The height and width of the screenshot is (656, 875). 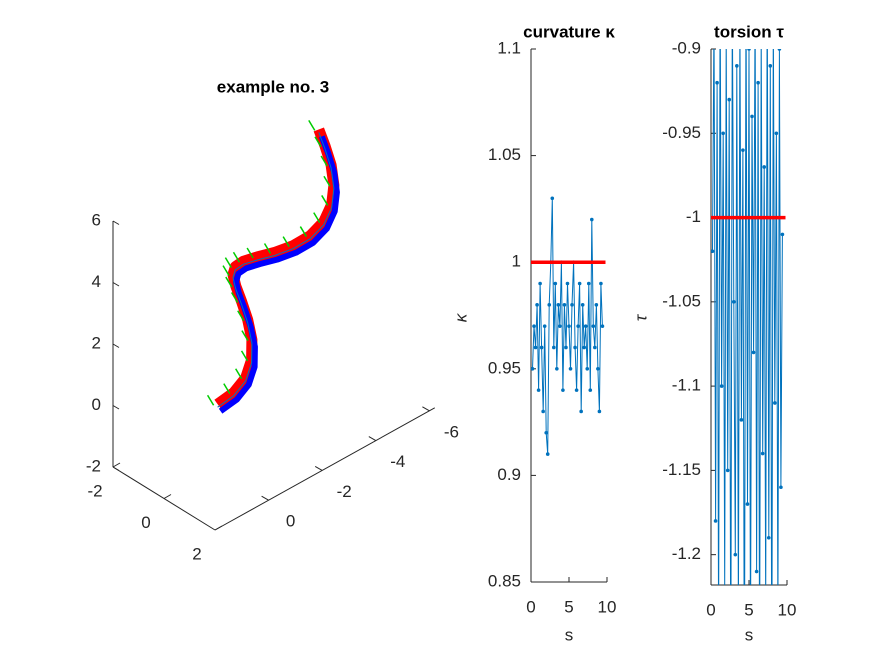 What do you see at coordinates (290, 521) in the screenshot?
I see `x-tick-label: 0` at bounding box center [290, 521].